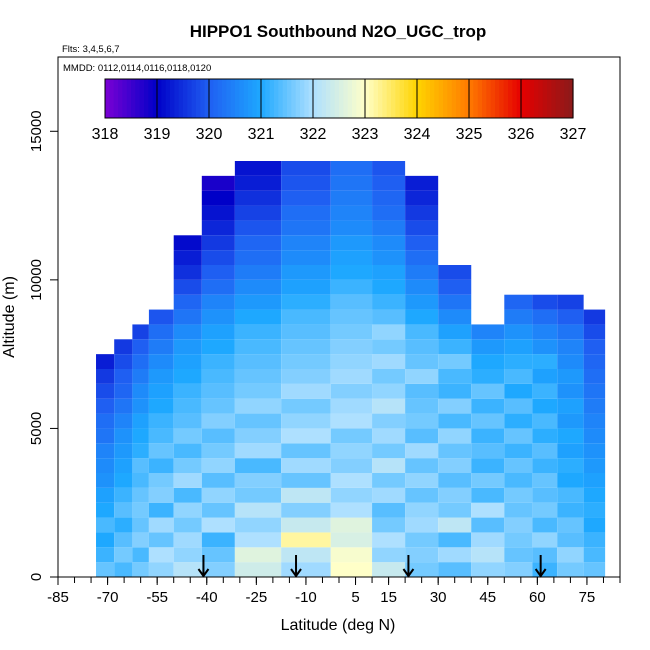  I want to click on arrow-markers, so click(372, 566).